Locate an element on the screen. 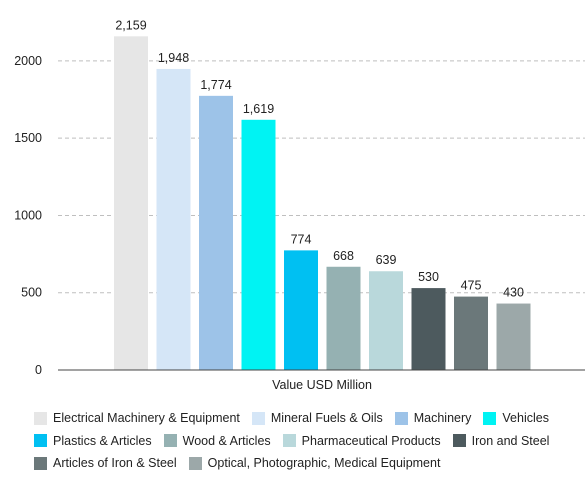 Image resolution: width=585 pixels, height=480 pixels. legend-label: Optical, Photographic, Medical Equipment is located at coordinates (324, 463).